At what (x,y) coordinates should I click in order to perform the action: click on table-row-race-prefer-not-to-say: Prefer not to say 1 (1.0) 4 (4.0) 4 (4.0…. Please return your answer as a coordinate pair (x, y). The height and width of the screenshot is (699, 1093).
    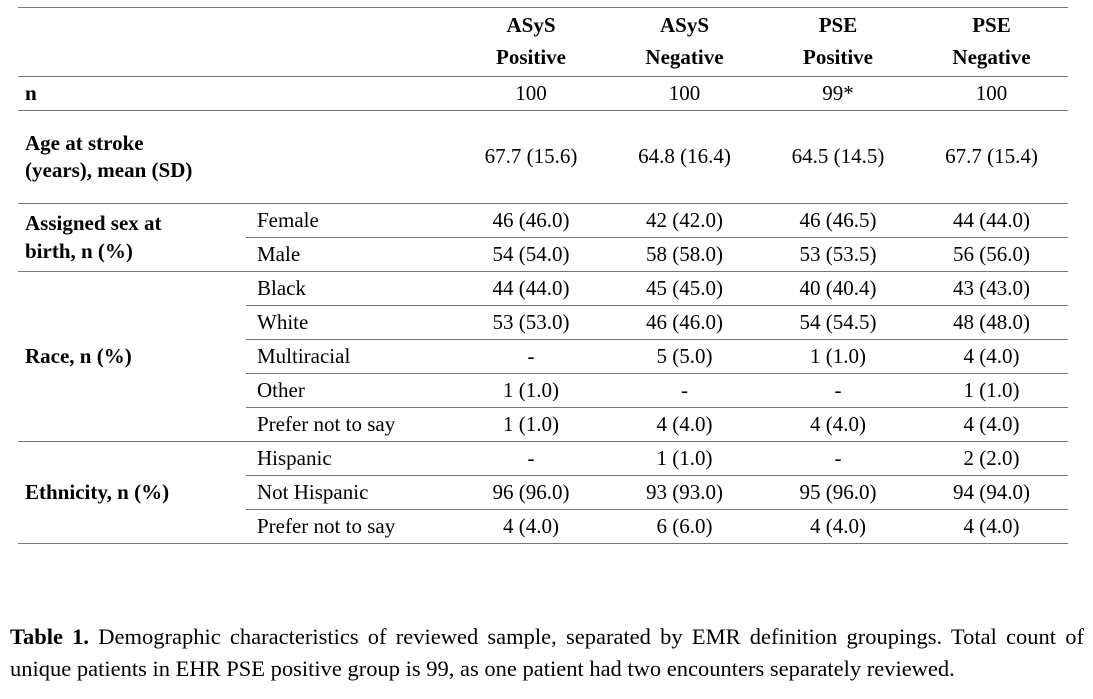
    Looking at the image, I should click on (543, 424).